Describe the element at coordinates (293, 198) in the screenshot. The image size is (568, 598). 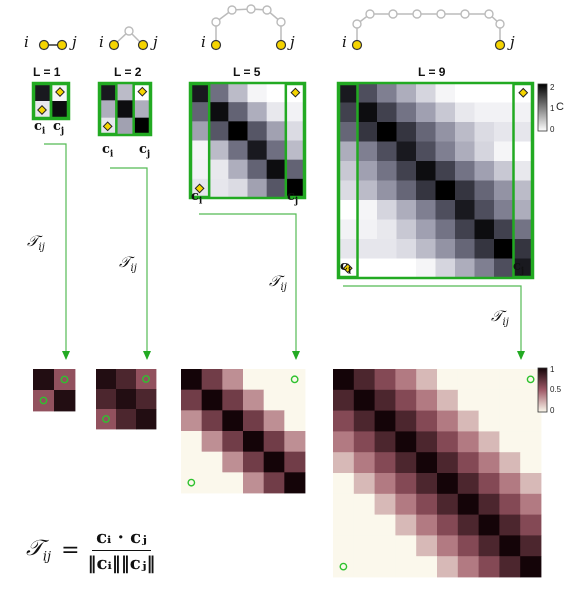
I see `cj-label-5: cj` at that location.